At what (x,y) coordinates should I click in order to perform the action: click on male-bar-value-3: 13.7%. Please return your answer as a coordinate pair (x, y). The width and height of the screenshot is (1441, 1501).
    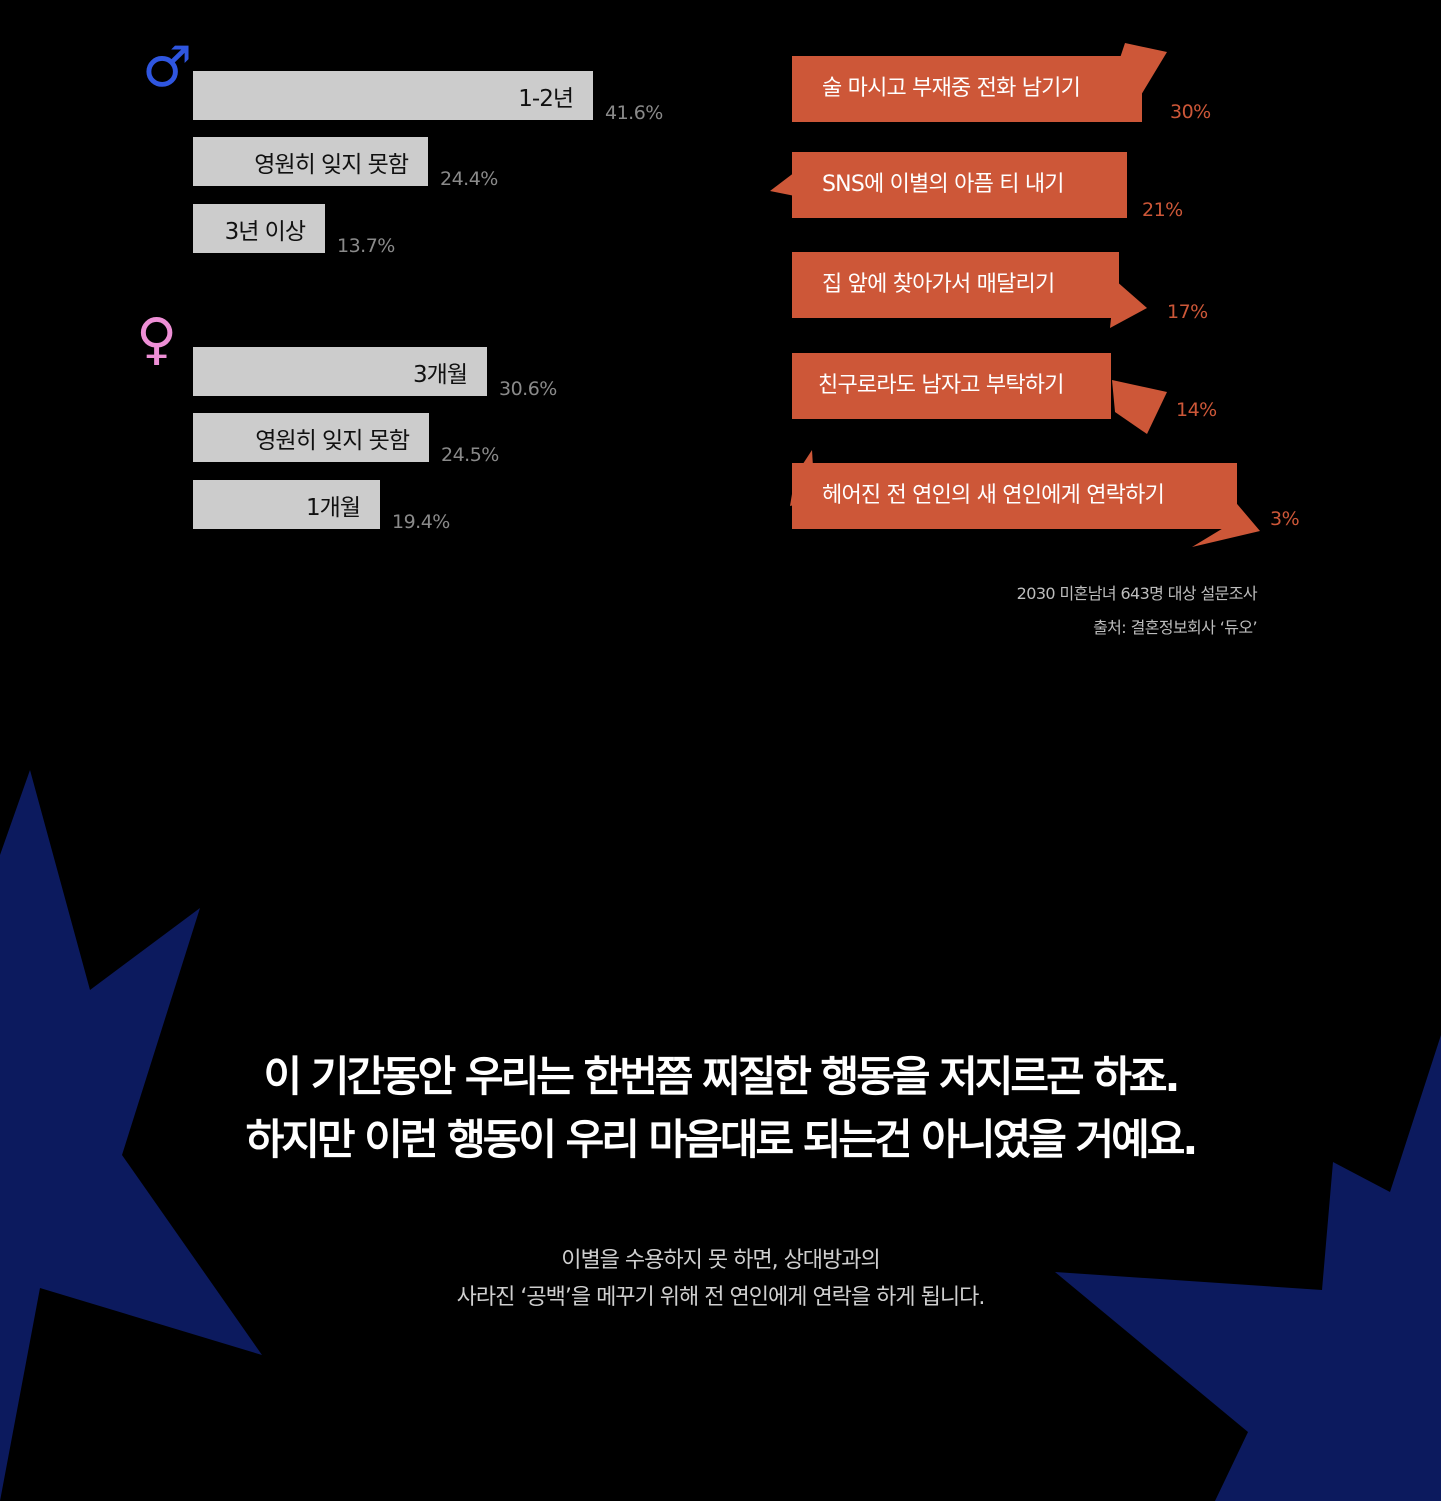
    Looking at the image, I should click on (366, 246).